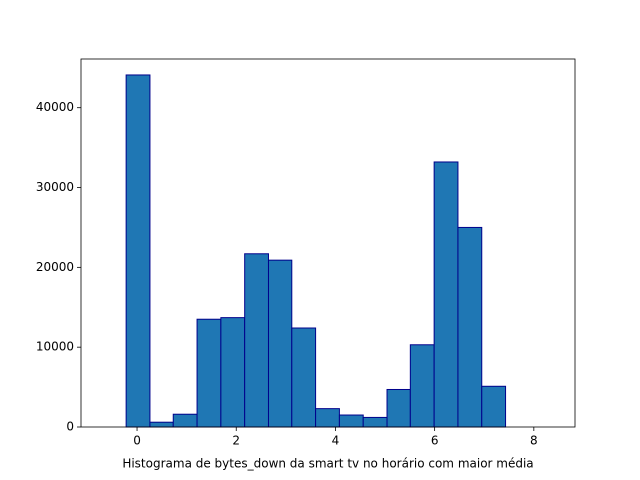  I want to click on x-tick-label: 4, so click(336, 441).